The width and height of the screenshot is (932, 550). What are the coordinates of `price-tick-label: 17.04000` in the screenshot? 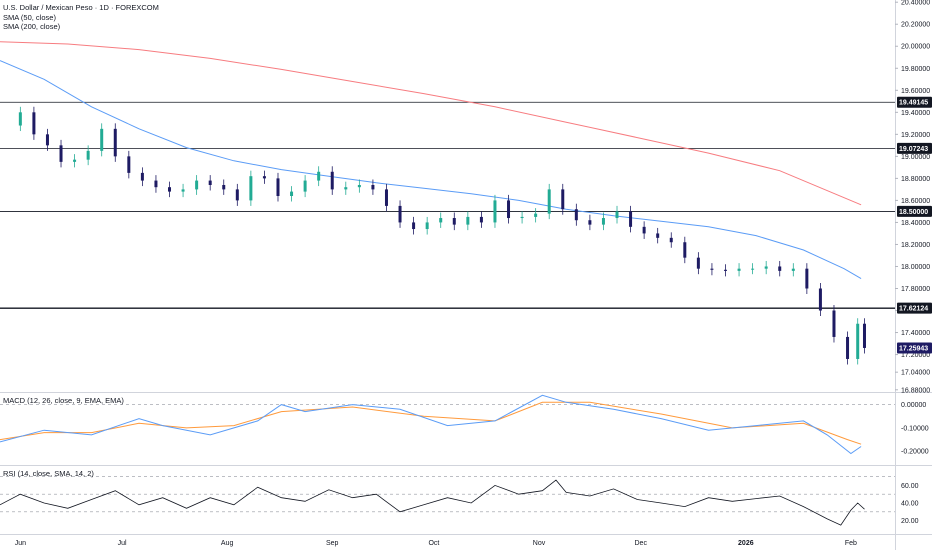 It's located at (915, 373).